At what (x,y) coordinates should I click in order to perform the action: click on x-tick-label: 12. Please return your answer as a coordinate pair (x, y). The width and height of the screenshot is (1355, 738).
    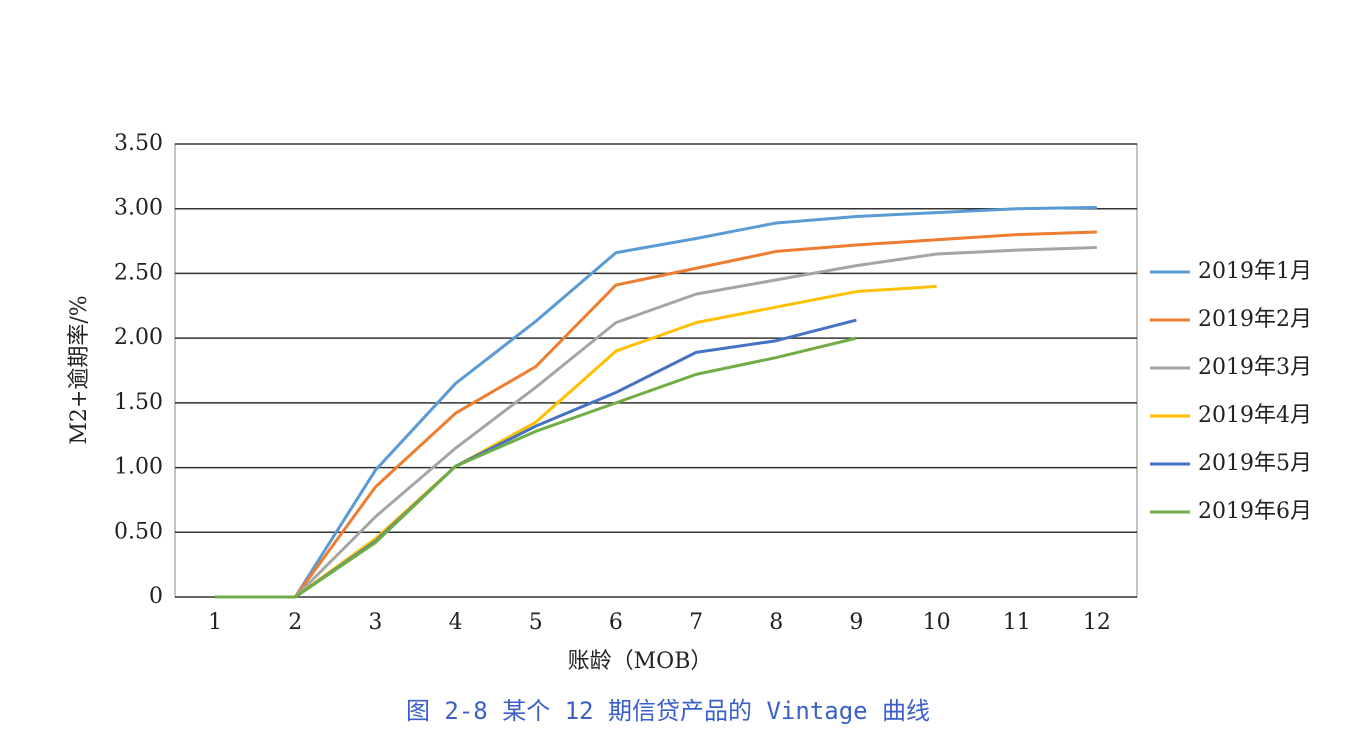
    Looking at the image, I should click on (1097, 622).